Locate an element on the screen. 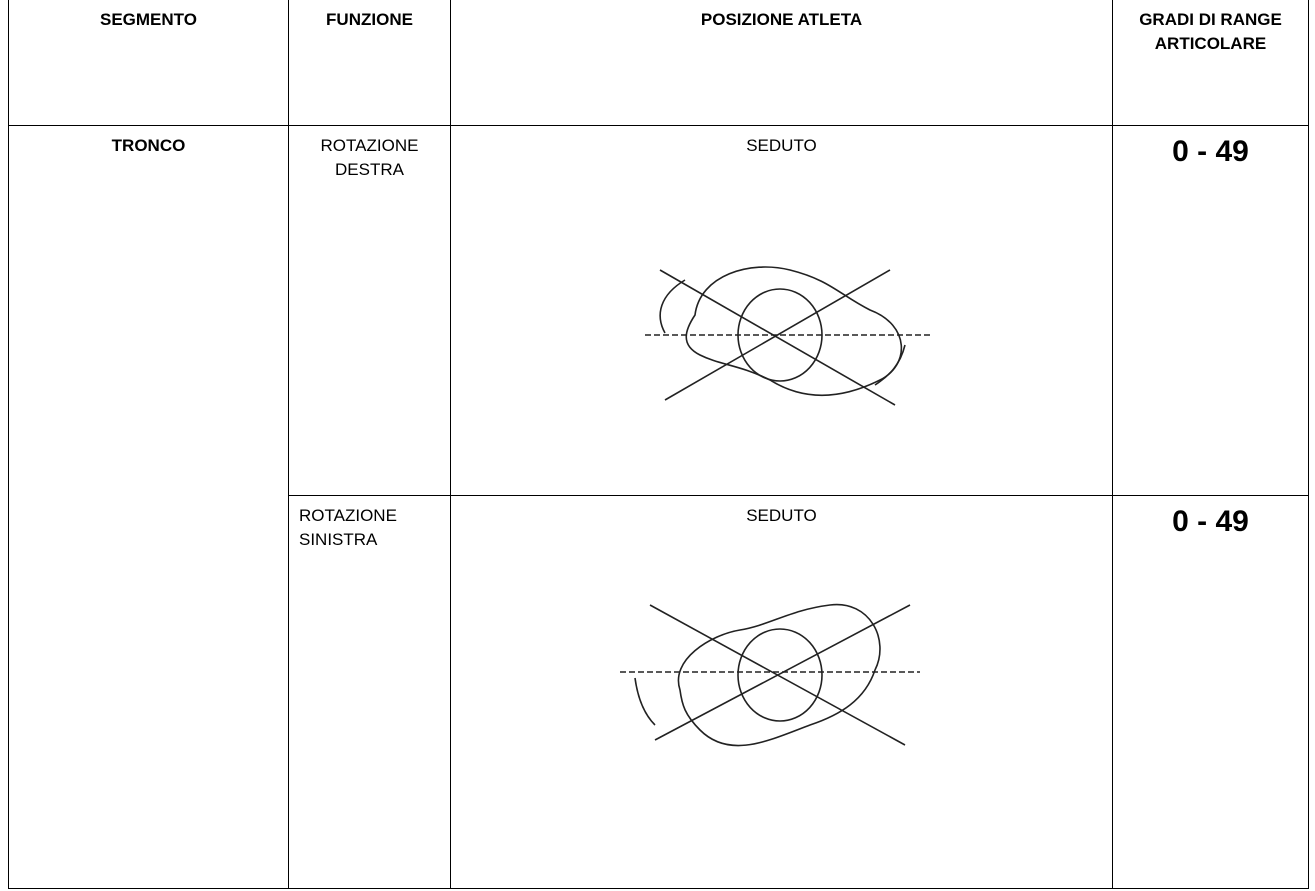  function-cell: ROTAZIONE DESTRA is located at coordinates (369, 310).